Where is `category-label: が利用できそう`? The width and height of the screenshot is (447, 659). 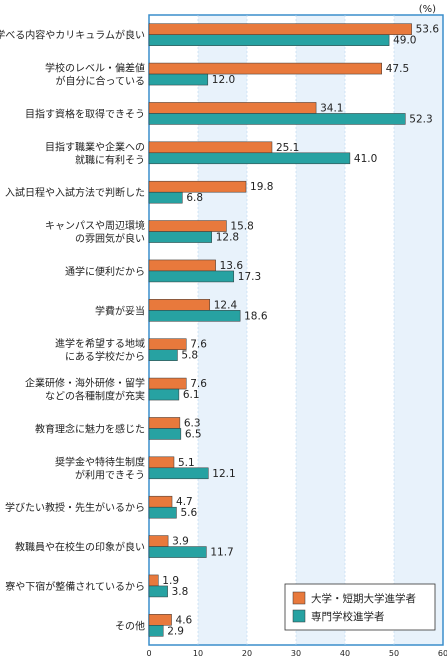
category-label: が利用できそう is located at coordinates (110, 474).